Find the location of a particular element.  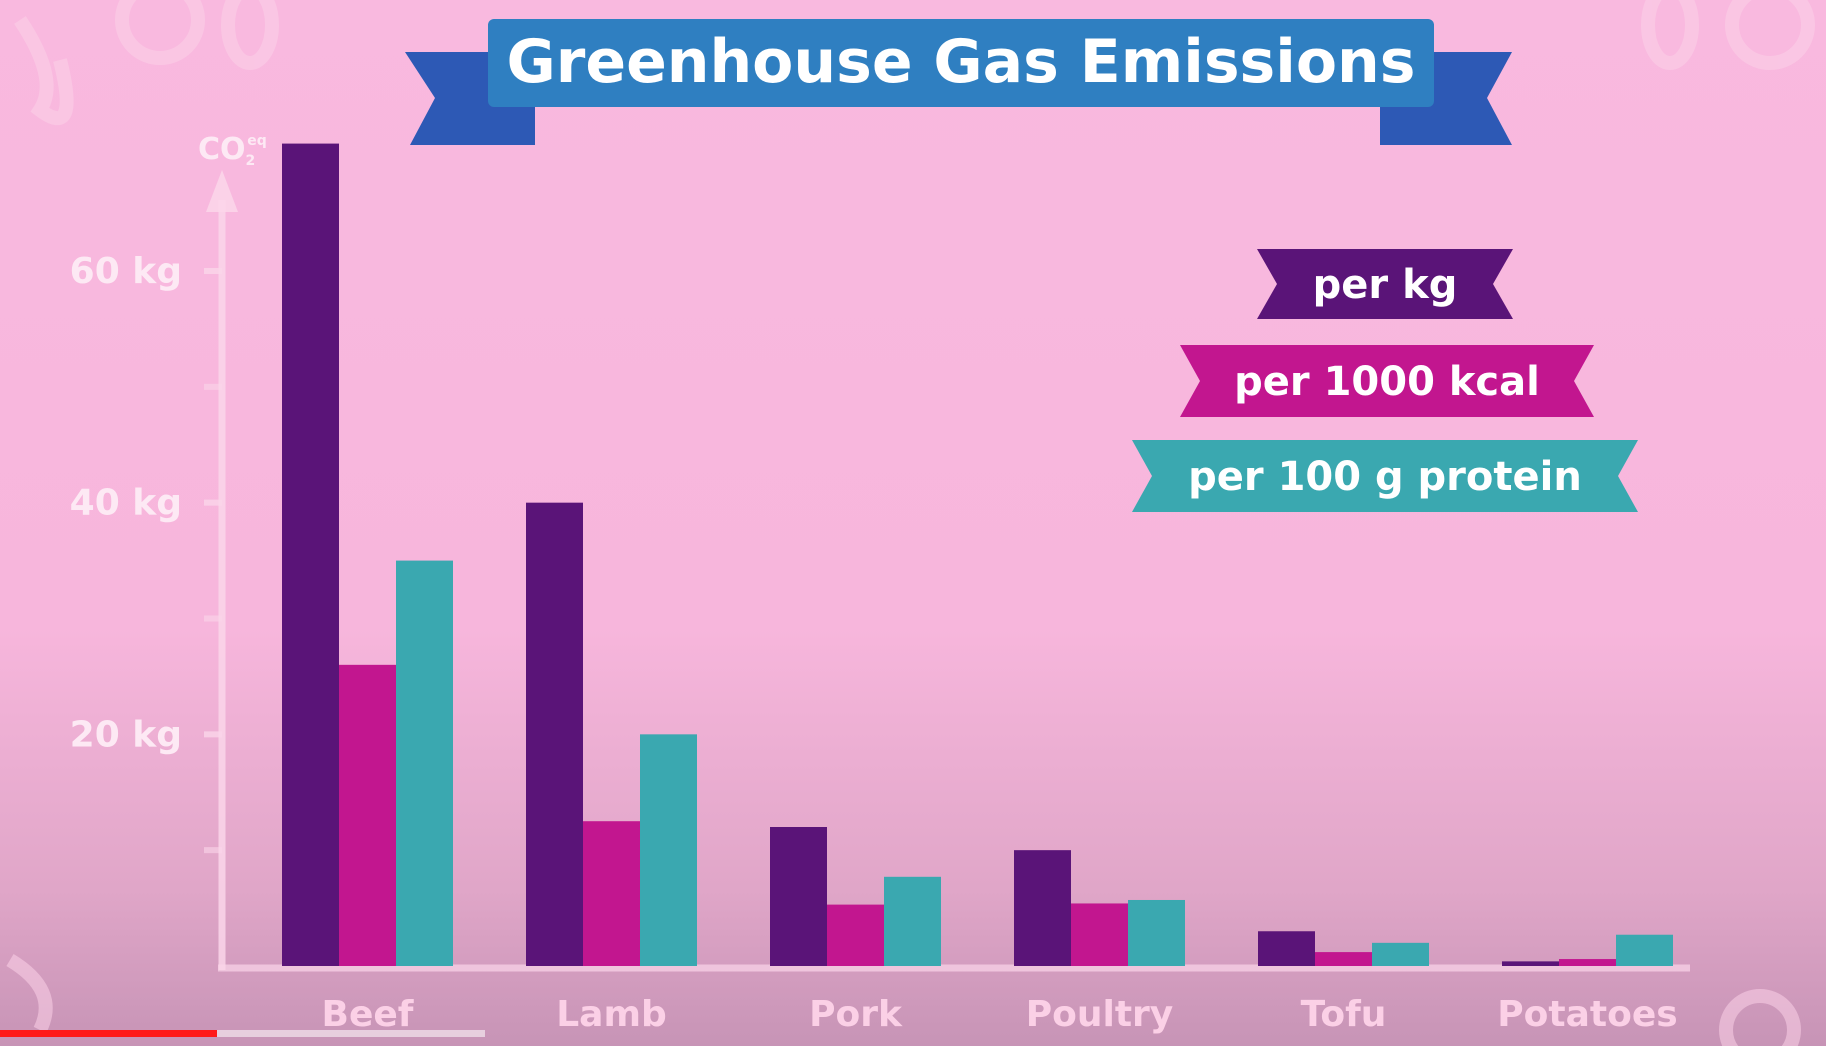

y-axis-unit-sub: 2 is located at coordinates (251, 161).